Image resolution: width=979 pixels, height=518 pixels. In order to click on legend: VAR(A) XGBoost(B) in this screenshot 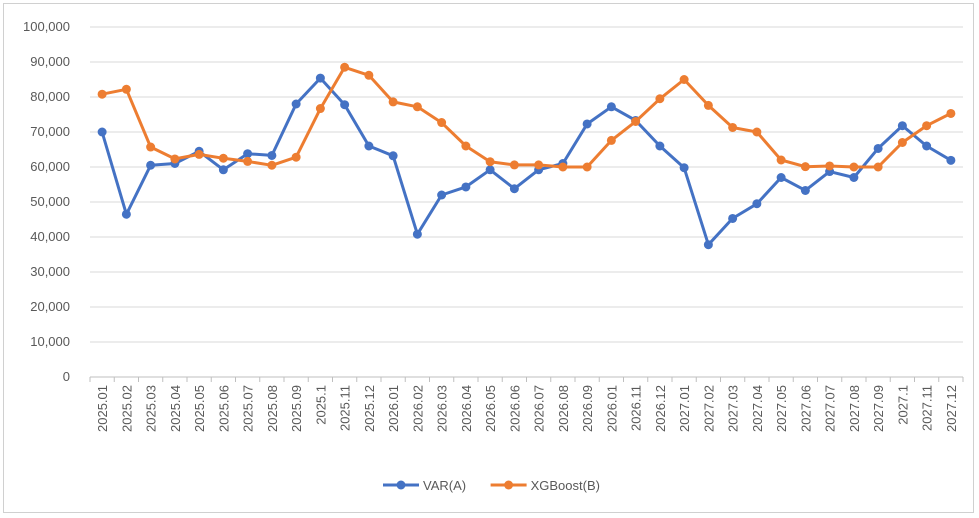, I will do `click(491, 485)`.